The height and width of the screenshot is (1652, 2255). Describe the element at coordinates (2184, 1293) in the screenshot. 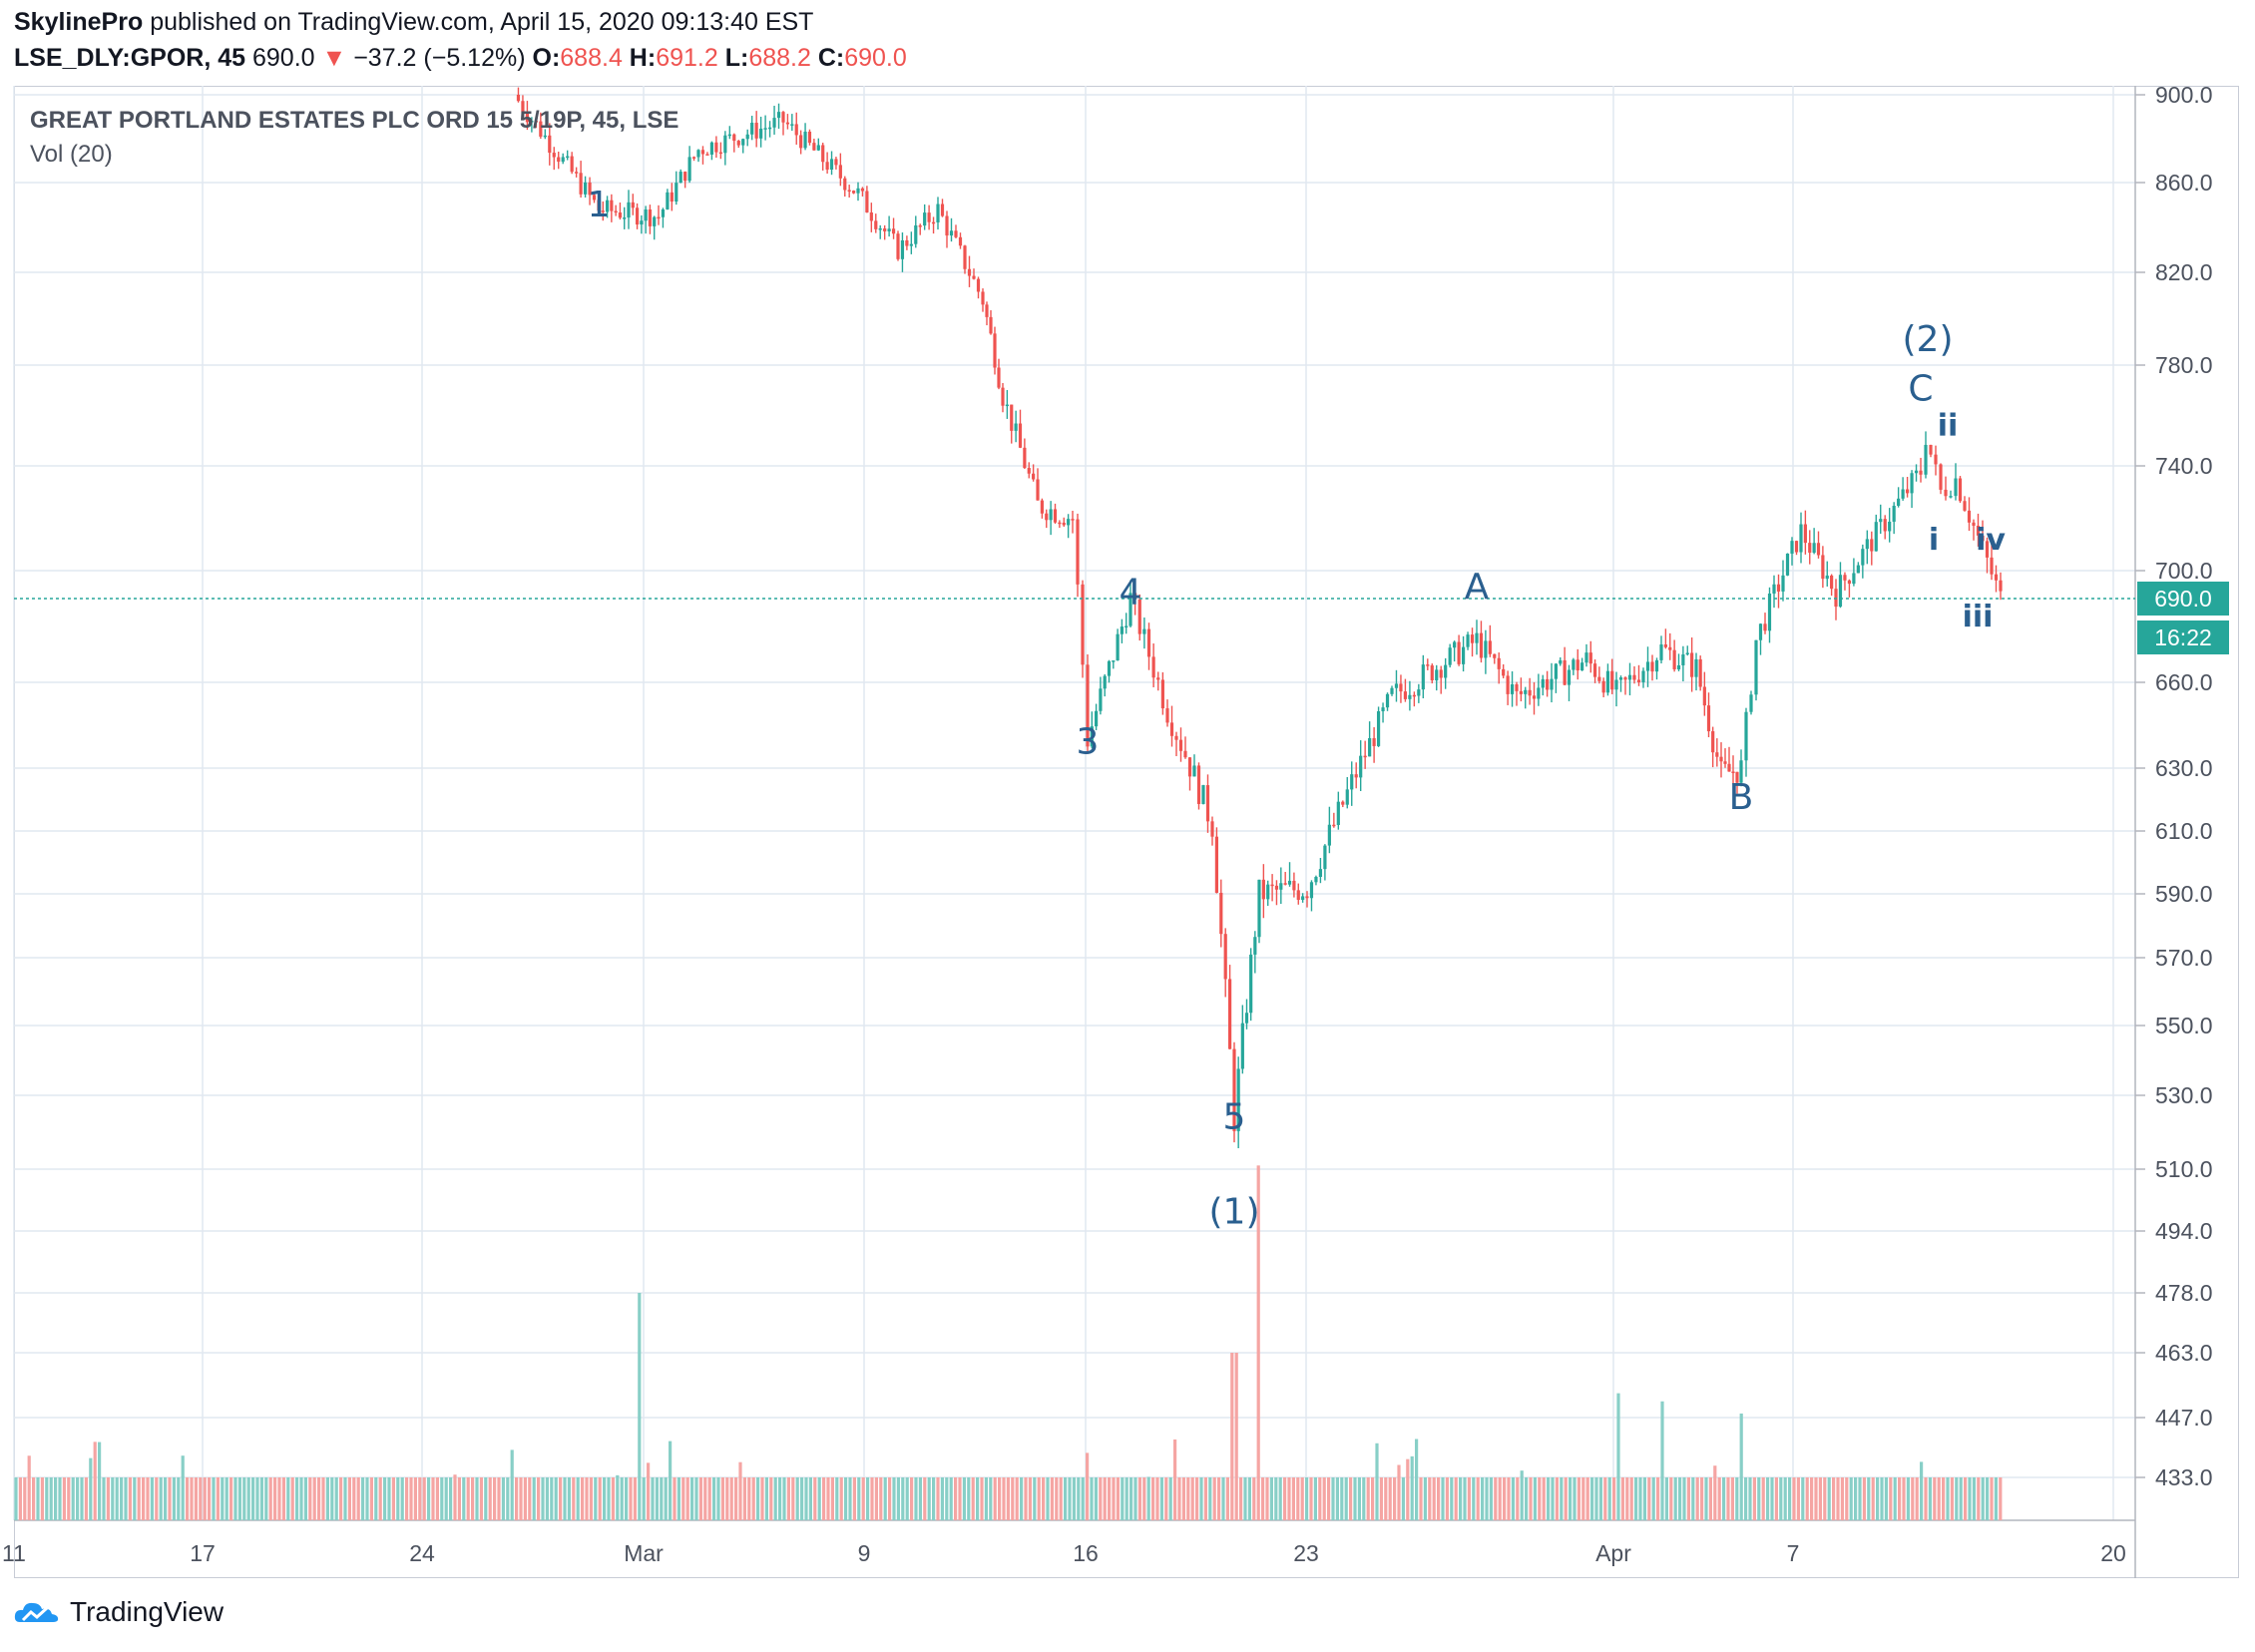

I see `y-tick-label: 478.0` at that location.